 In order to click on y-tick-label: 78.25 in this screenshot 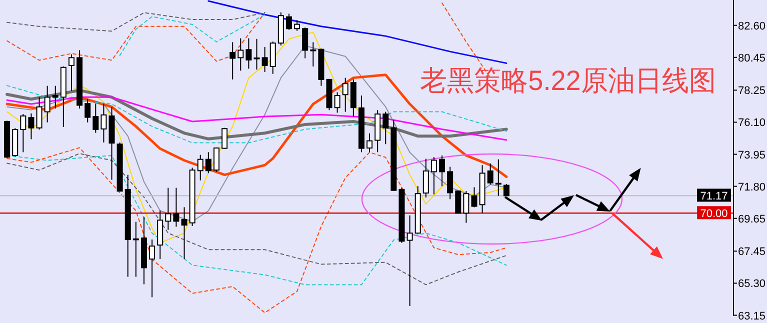, I will do `click(752, 91)`.